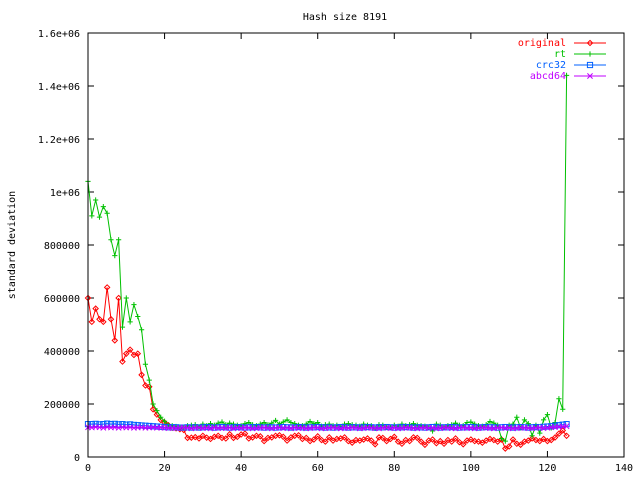  What do you see at coordinates (62, 246) in the screenshot?
I see `y-tick-label: 800000` at bounding box center [62, 246].